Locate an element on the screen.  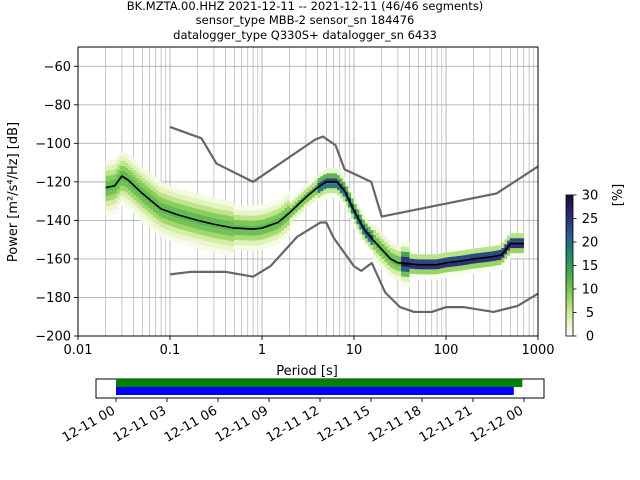
coverage-bar-green is located at coordinates (319, 383).